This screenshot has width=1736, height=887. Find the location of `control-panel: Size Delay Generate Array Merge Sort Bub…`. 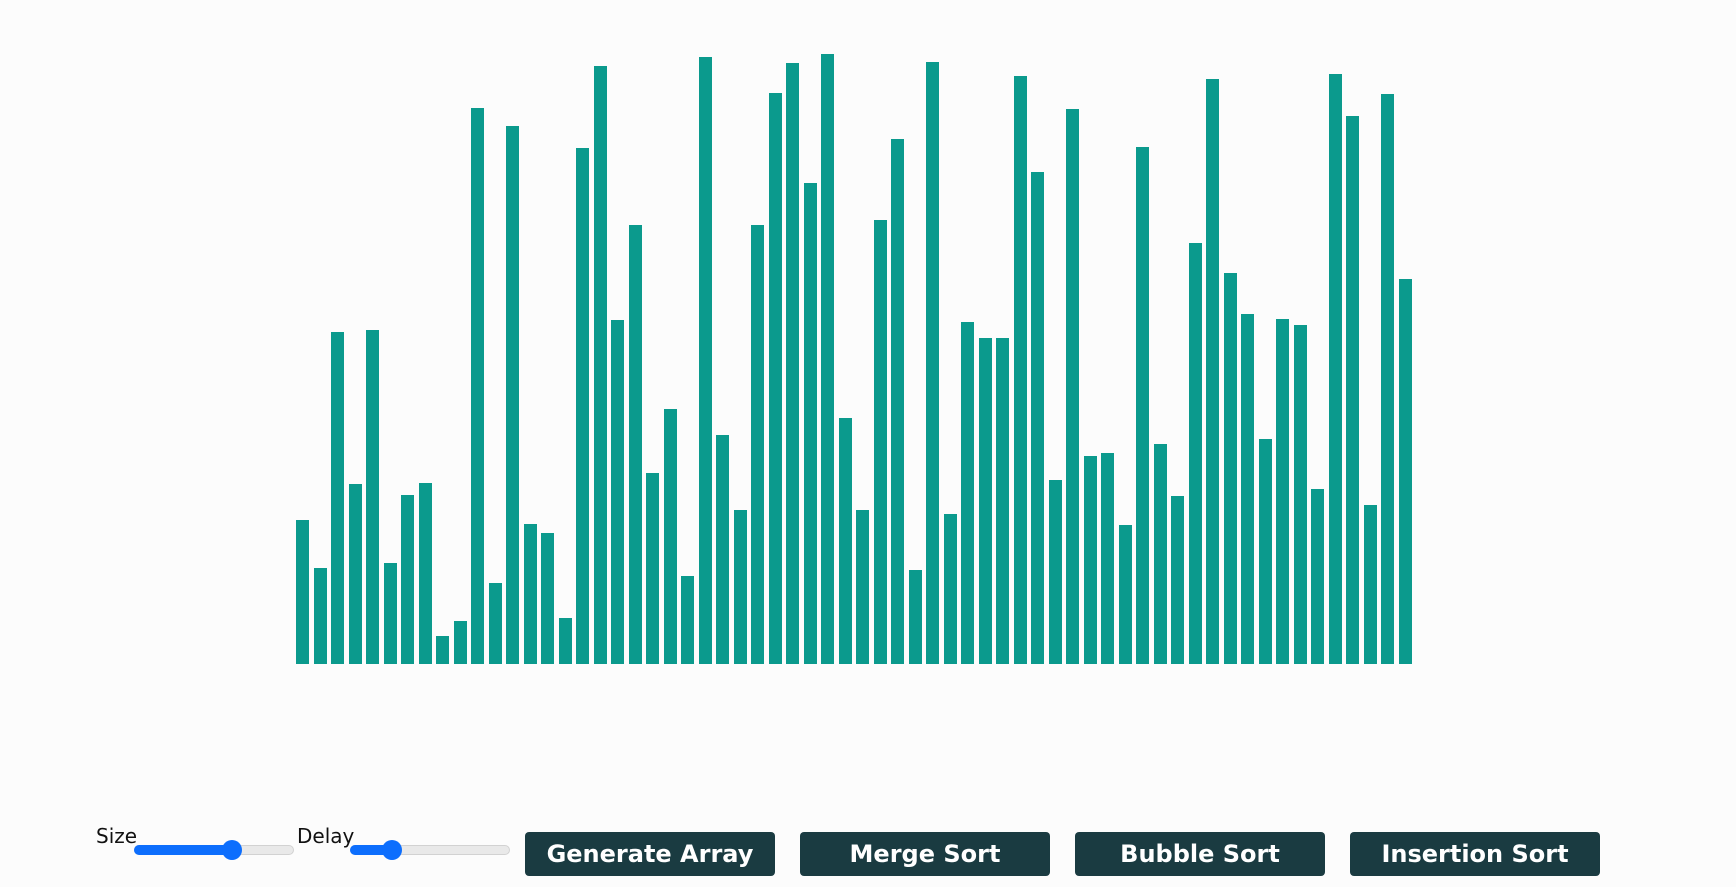

control-panel: Size Delay Generate Array Merge Sort Bub… is located at coordinates (868, 850).